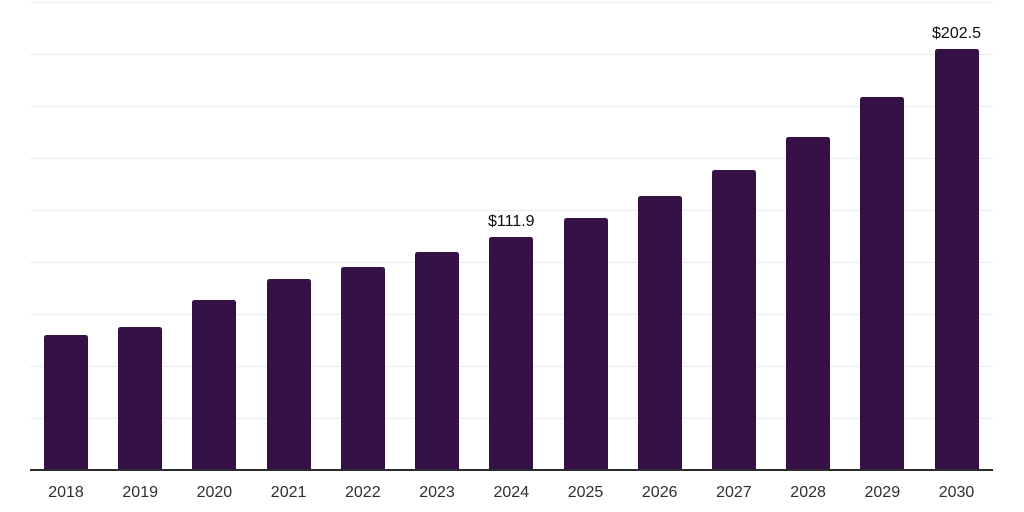 The image size is (1024, 512). What do you see at coordinates (808, 303) in the screenshot?
I see `bar-2028` at bounding box center [808, 303].